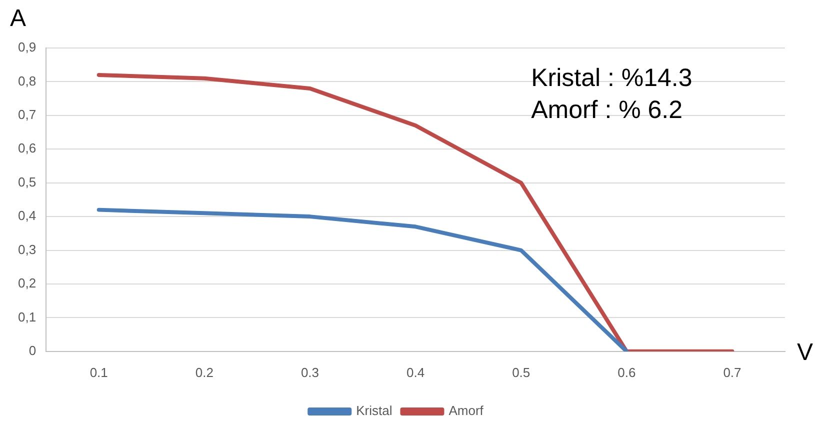  Describe the element at coordinates (27, 182) in the screenshot. I see `y-tick-label: 0,5` at that location.